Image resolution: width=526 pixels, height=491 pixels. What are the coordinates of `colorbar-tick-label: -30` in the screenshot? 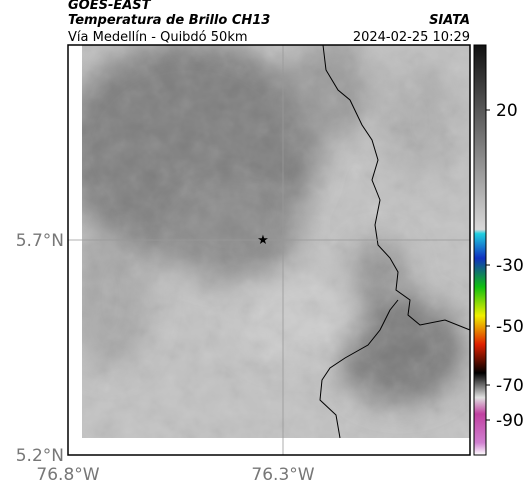 It's located at (510, 266).